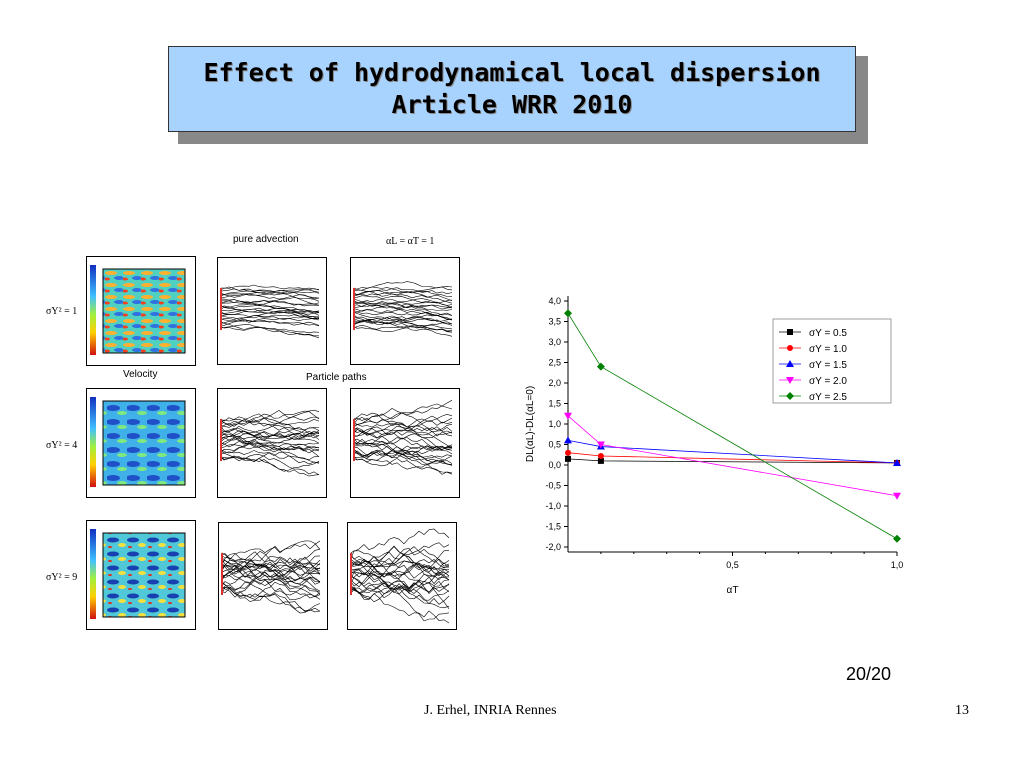  What do you see at coordinates (962, 710) in the screenshot?
I see `page-number: 13` at bounding box center [962, 710].